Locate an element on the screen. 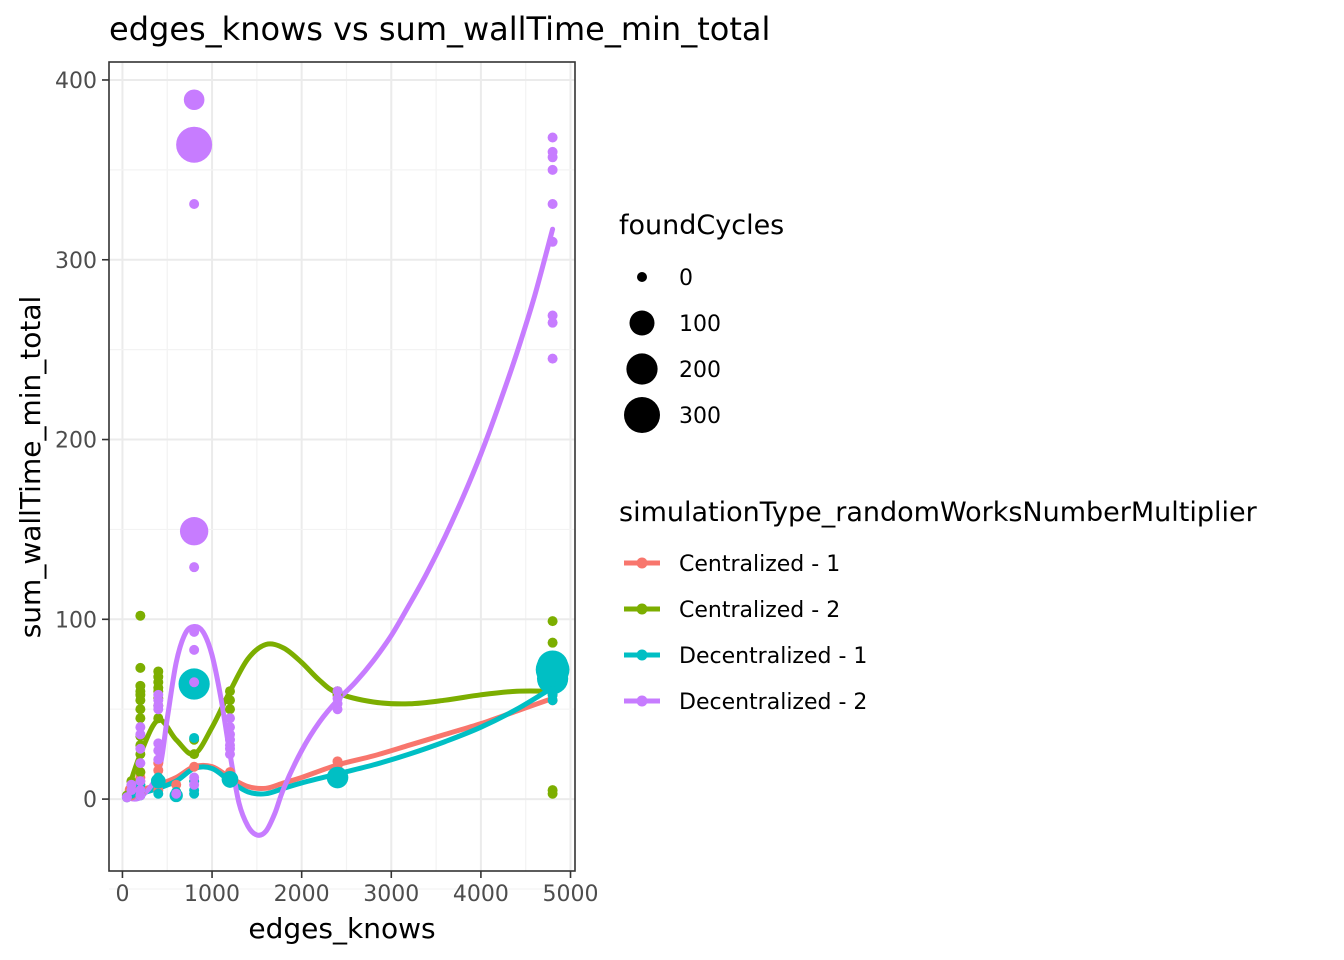 This screenshot has height=960, width=1344. y-axis-label: sum_wallTime_min_total is located at coordinates (30, 467).